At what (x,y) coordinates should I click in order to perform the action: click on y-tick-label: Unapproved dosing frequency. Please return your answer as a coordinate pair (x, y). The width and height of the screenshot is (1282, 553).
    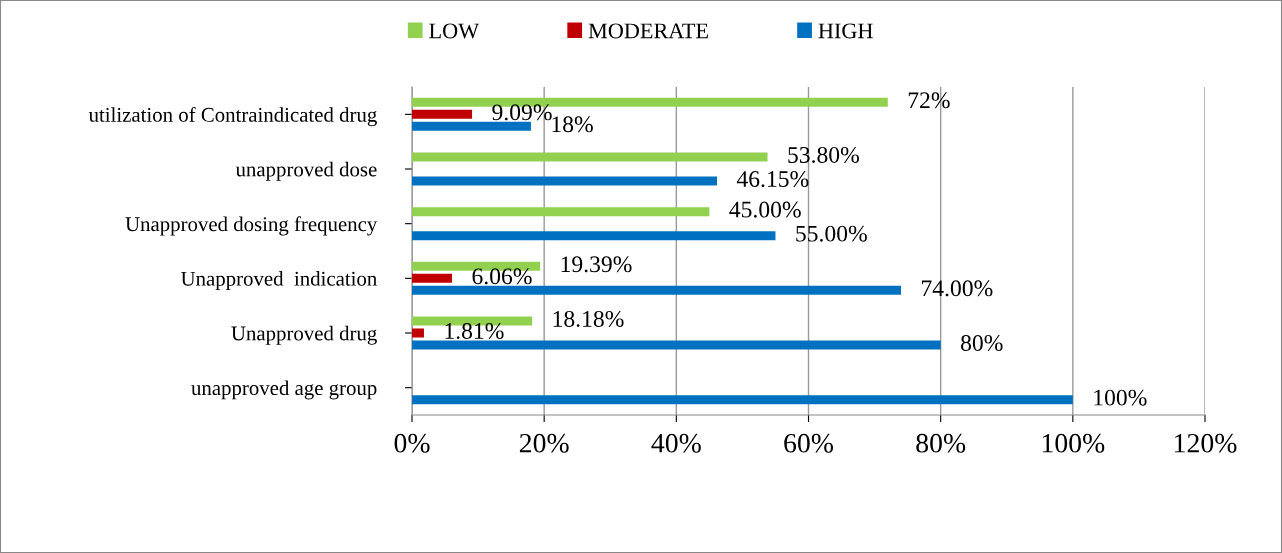
    Looking at the image, I should click on (251, 226).